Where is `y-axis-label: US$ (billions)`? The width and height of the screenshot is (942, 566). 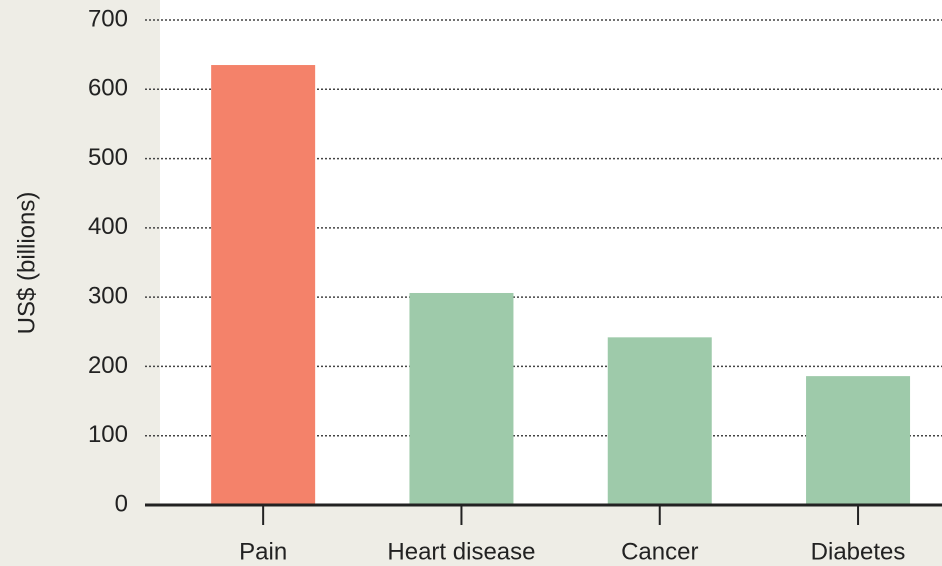 y-axis-label: US$ (billions) is located at coordinates (26, 263).